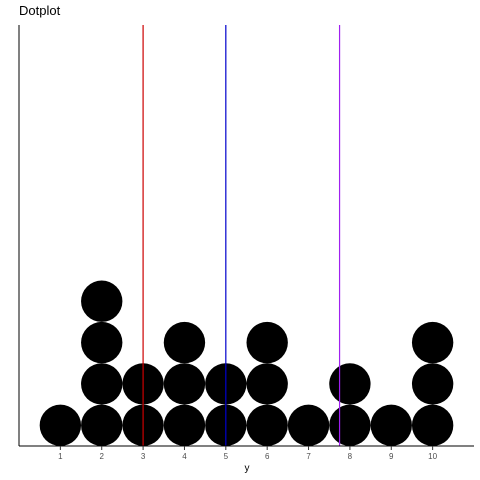 This screenshot has height=480, width=480. I want to click on x-axis-label: y, so click(247, 468).